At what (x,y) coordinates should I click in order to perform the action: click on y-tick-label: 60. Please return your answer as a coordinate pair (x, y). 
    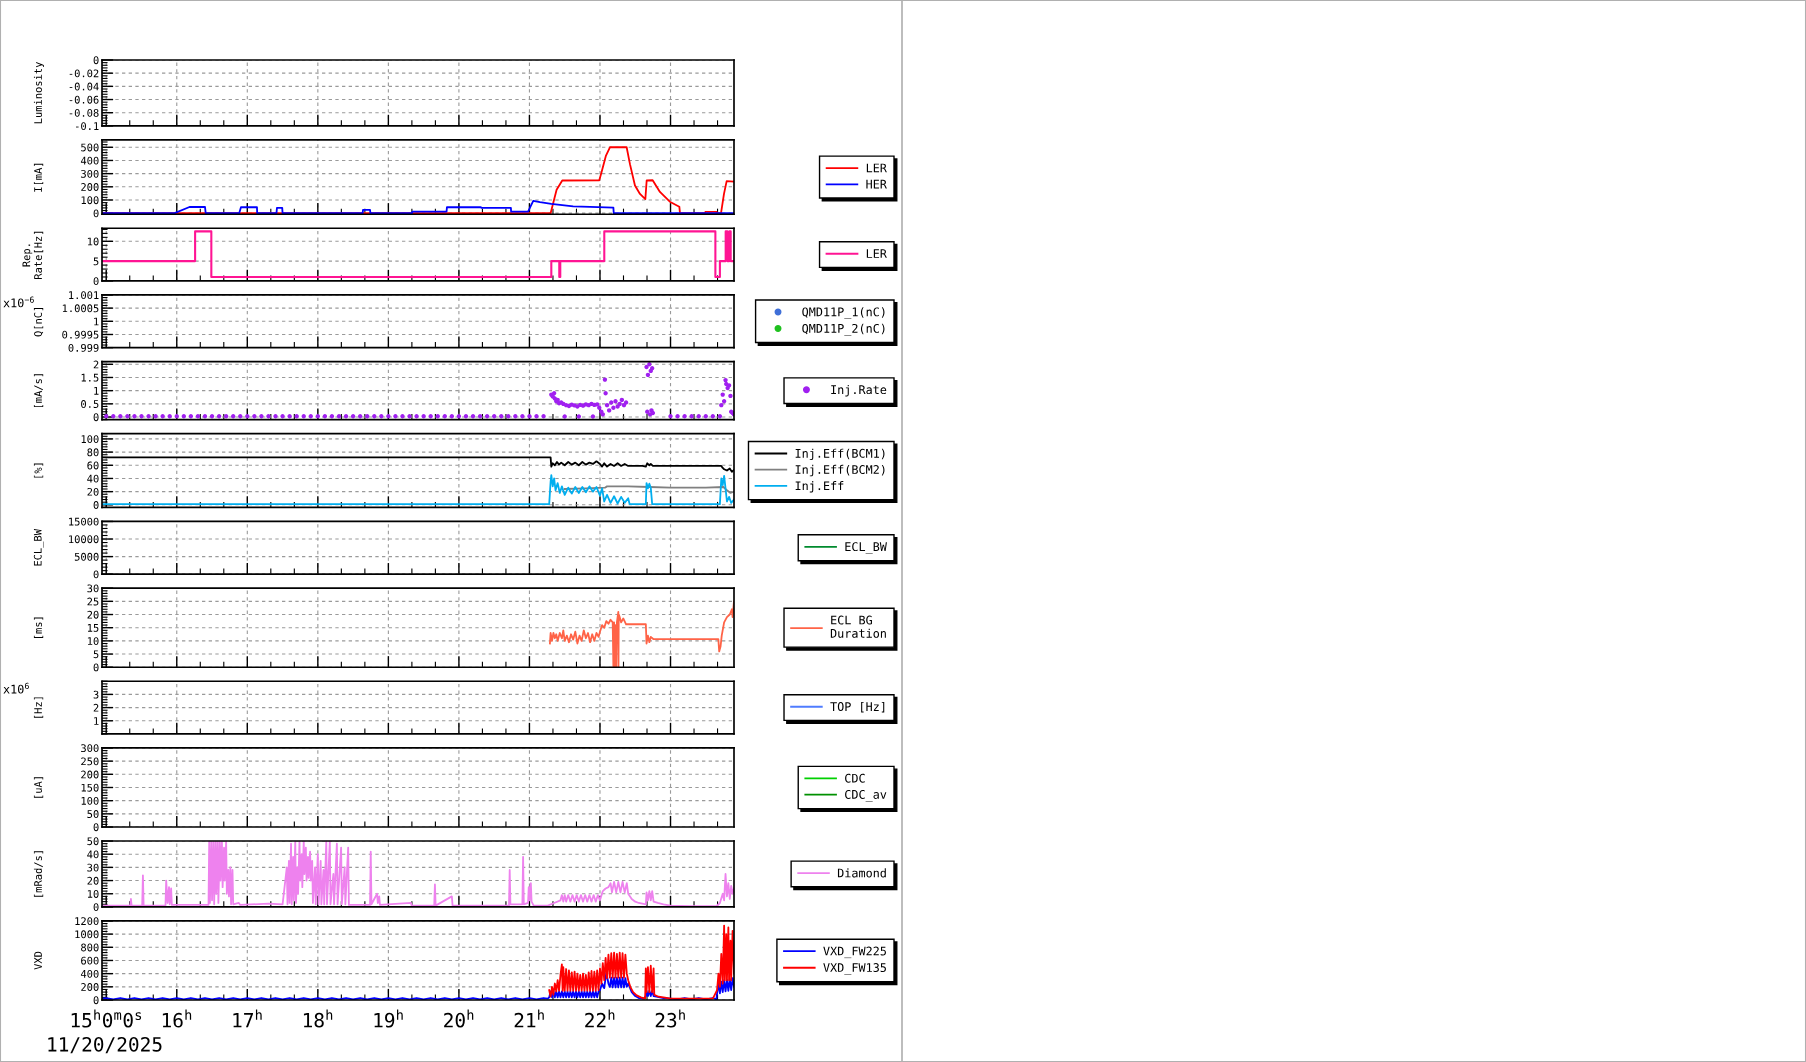
    Looking at the image, I should click on (93, 465).